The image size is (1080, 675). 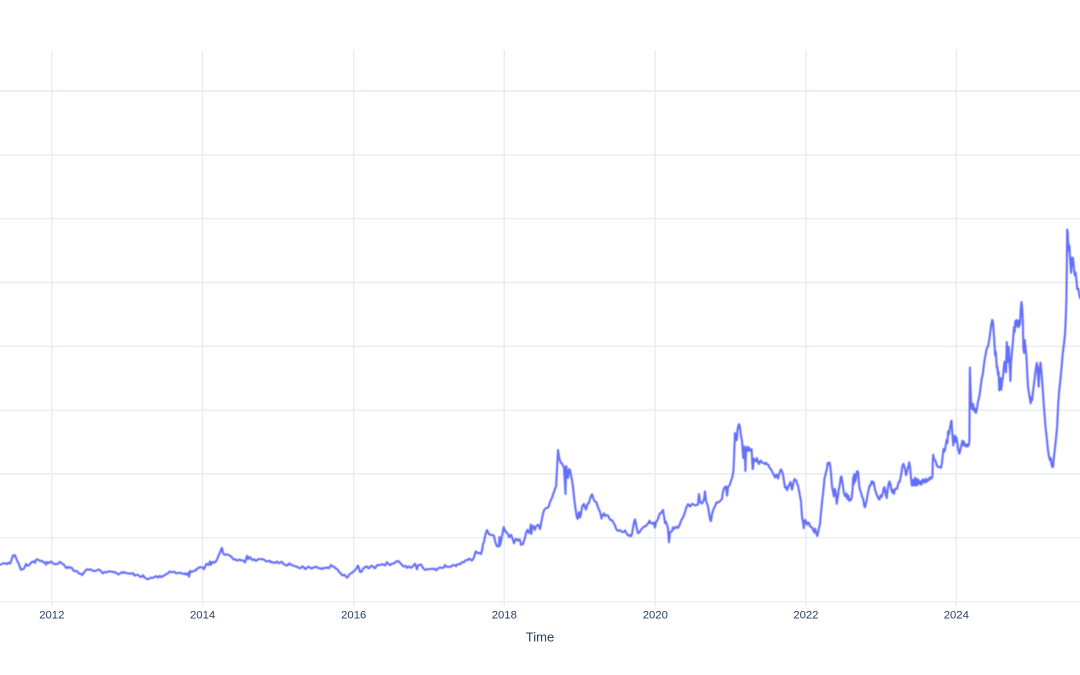 What do you see at coordinates (504, 616) in the screenshot?
I see `svg-text: 2018` at bounding box center [504, 616].